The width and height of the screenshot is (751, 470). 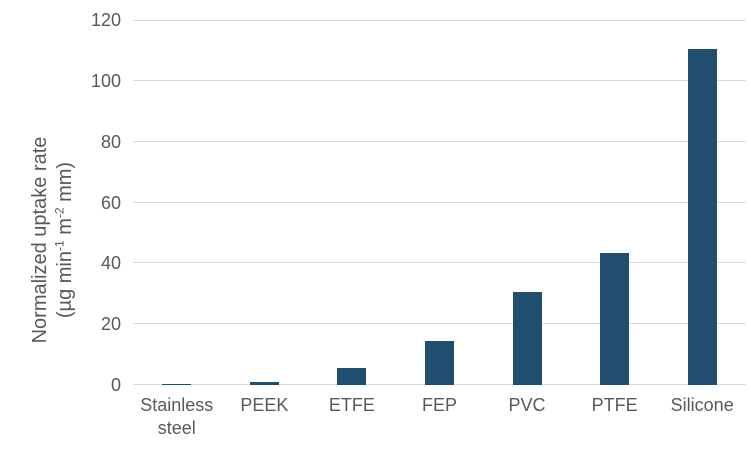 I want to click on y-tick-label-20: 20, so click(x=110, y=324).